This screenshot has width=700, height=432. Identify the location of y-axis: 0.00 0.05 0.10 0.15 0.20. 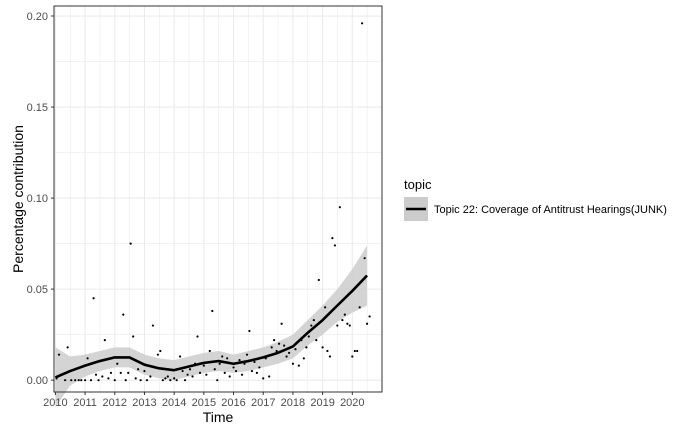
(40, 199).